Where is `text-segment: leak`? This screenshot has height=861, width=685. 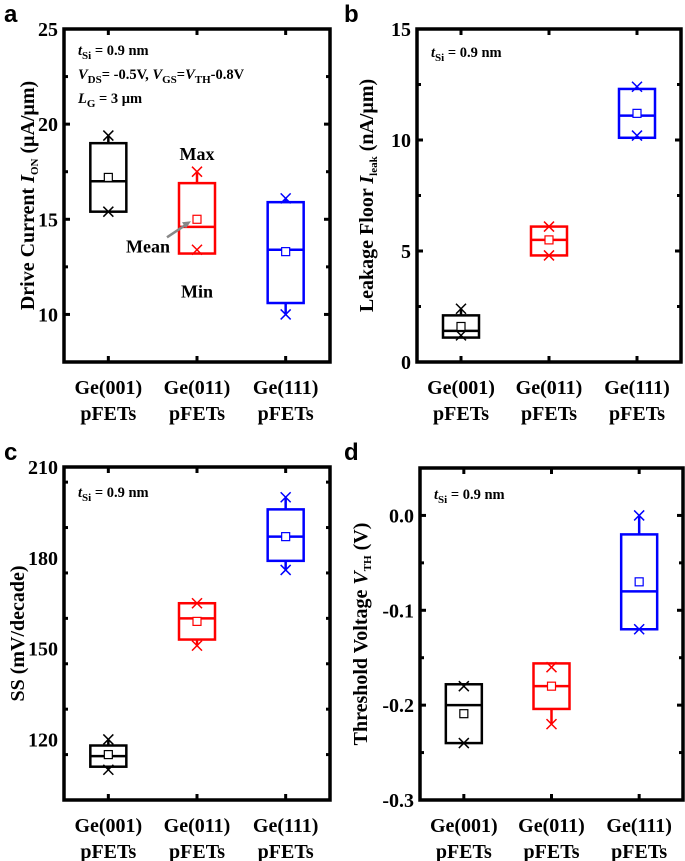
text-segment: leak is located at coordinates (374, 165).